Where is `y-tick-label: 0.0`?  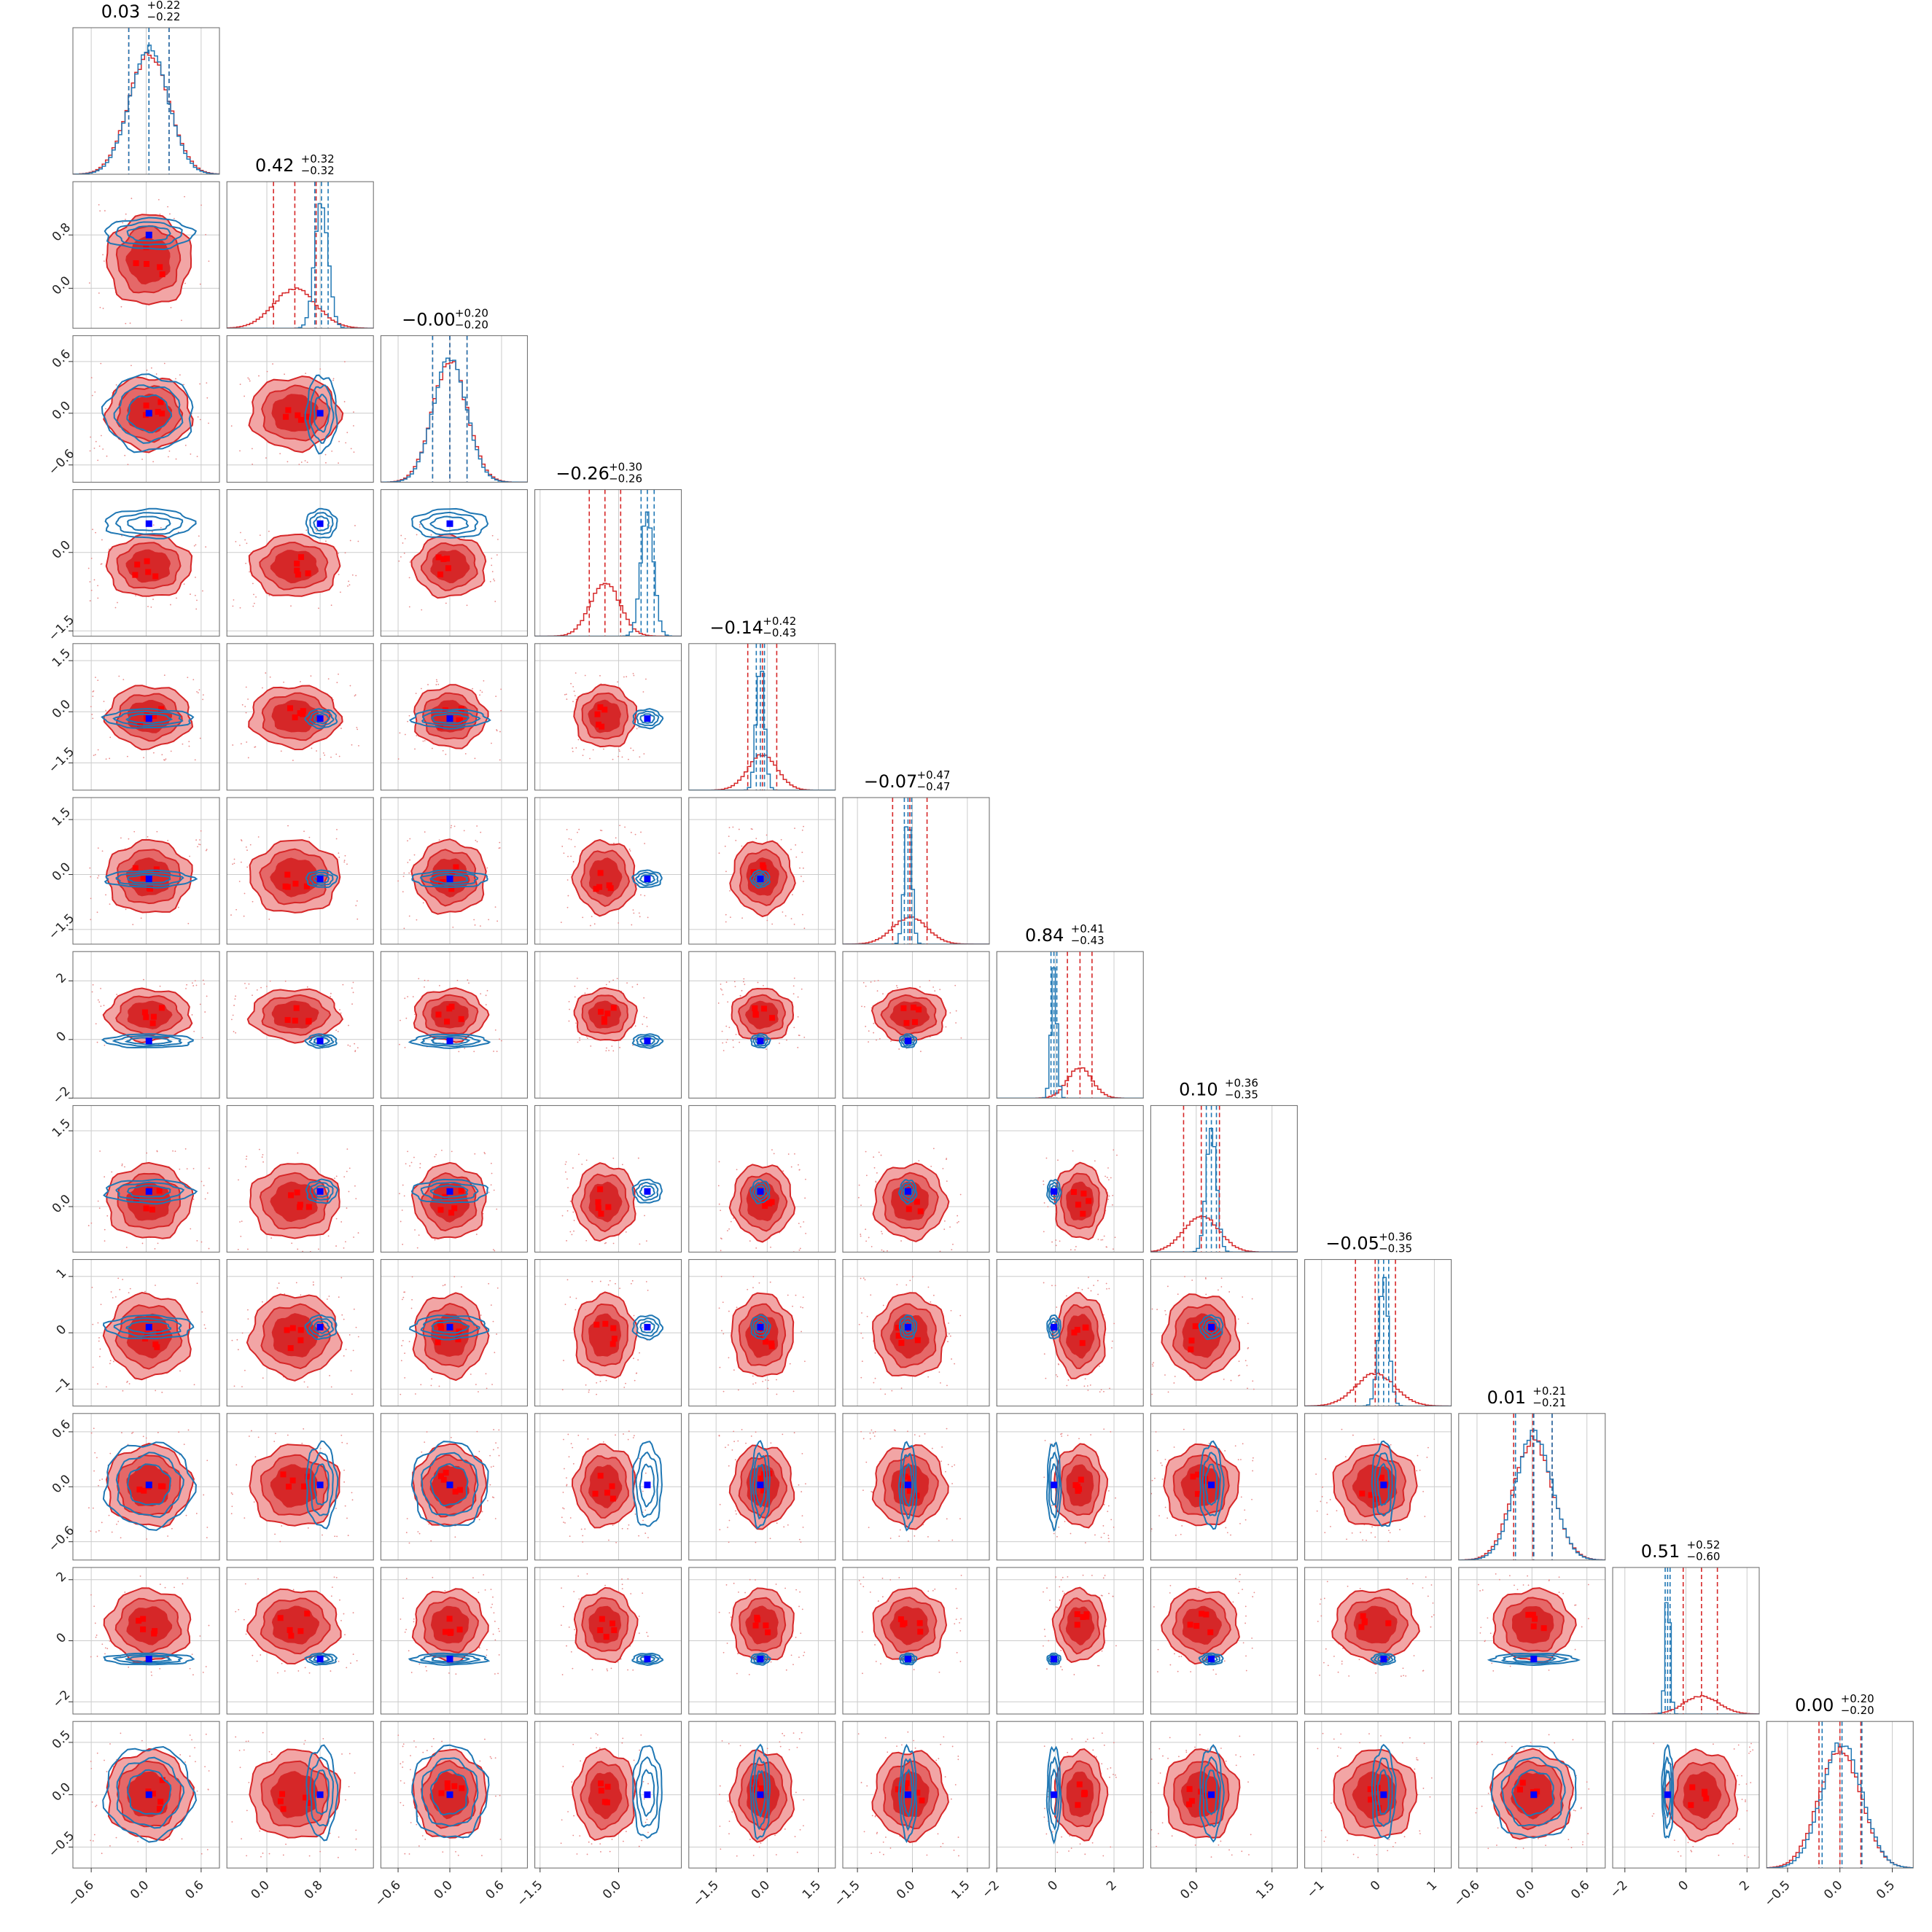 y-tick-label: 0.0 is located at coordinates (62, 550).